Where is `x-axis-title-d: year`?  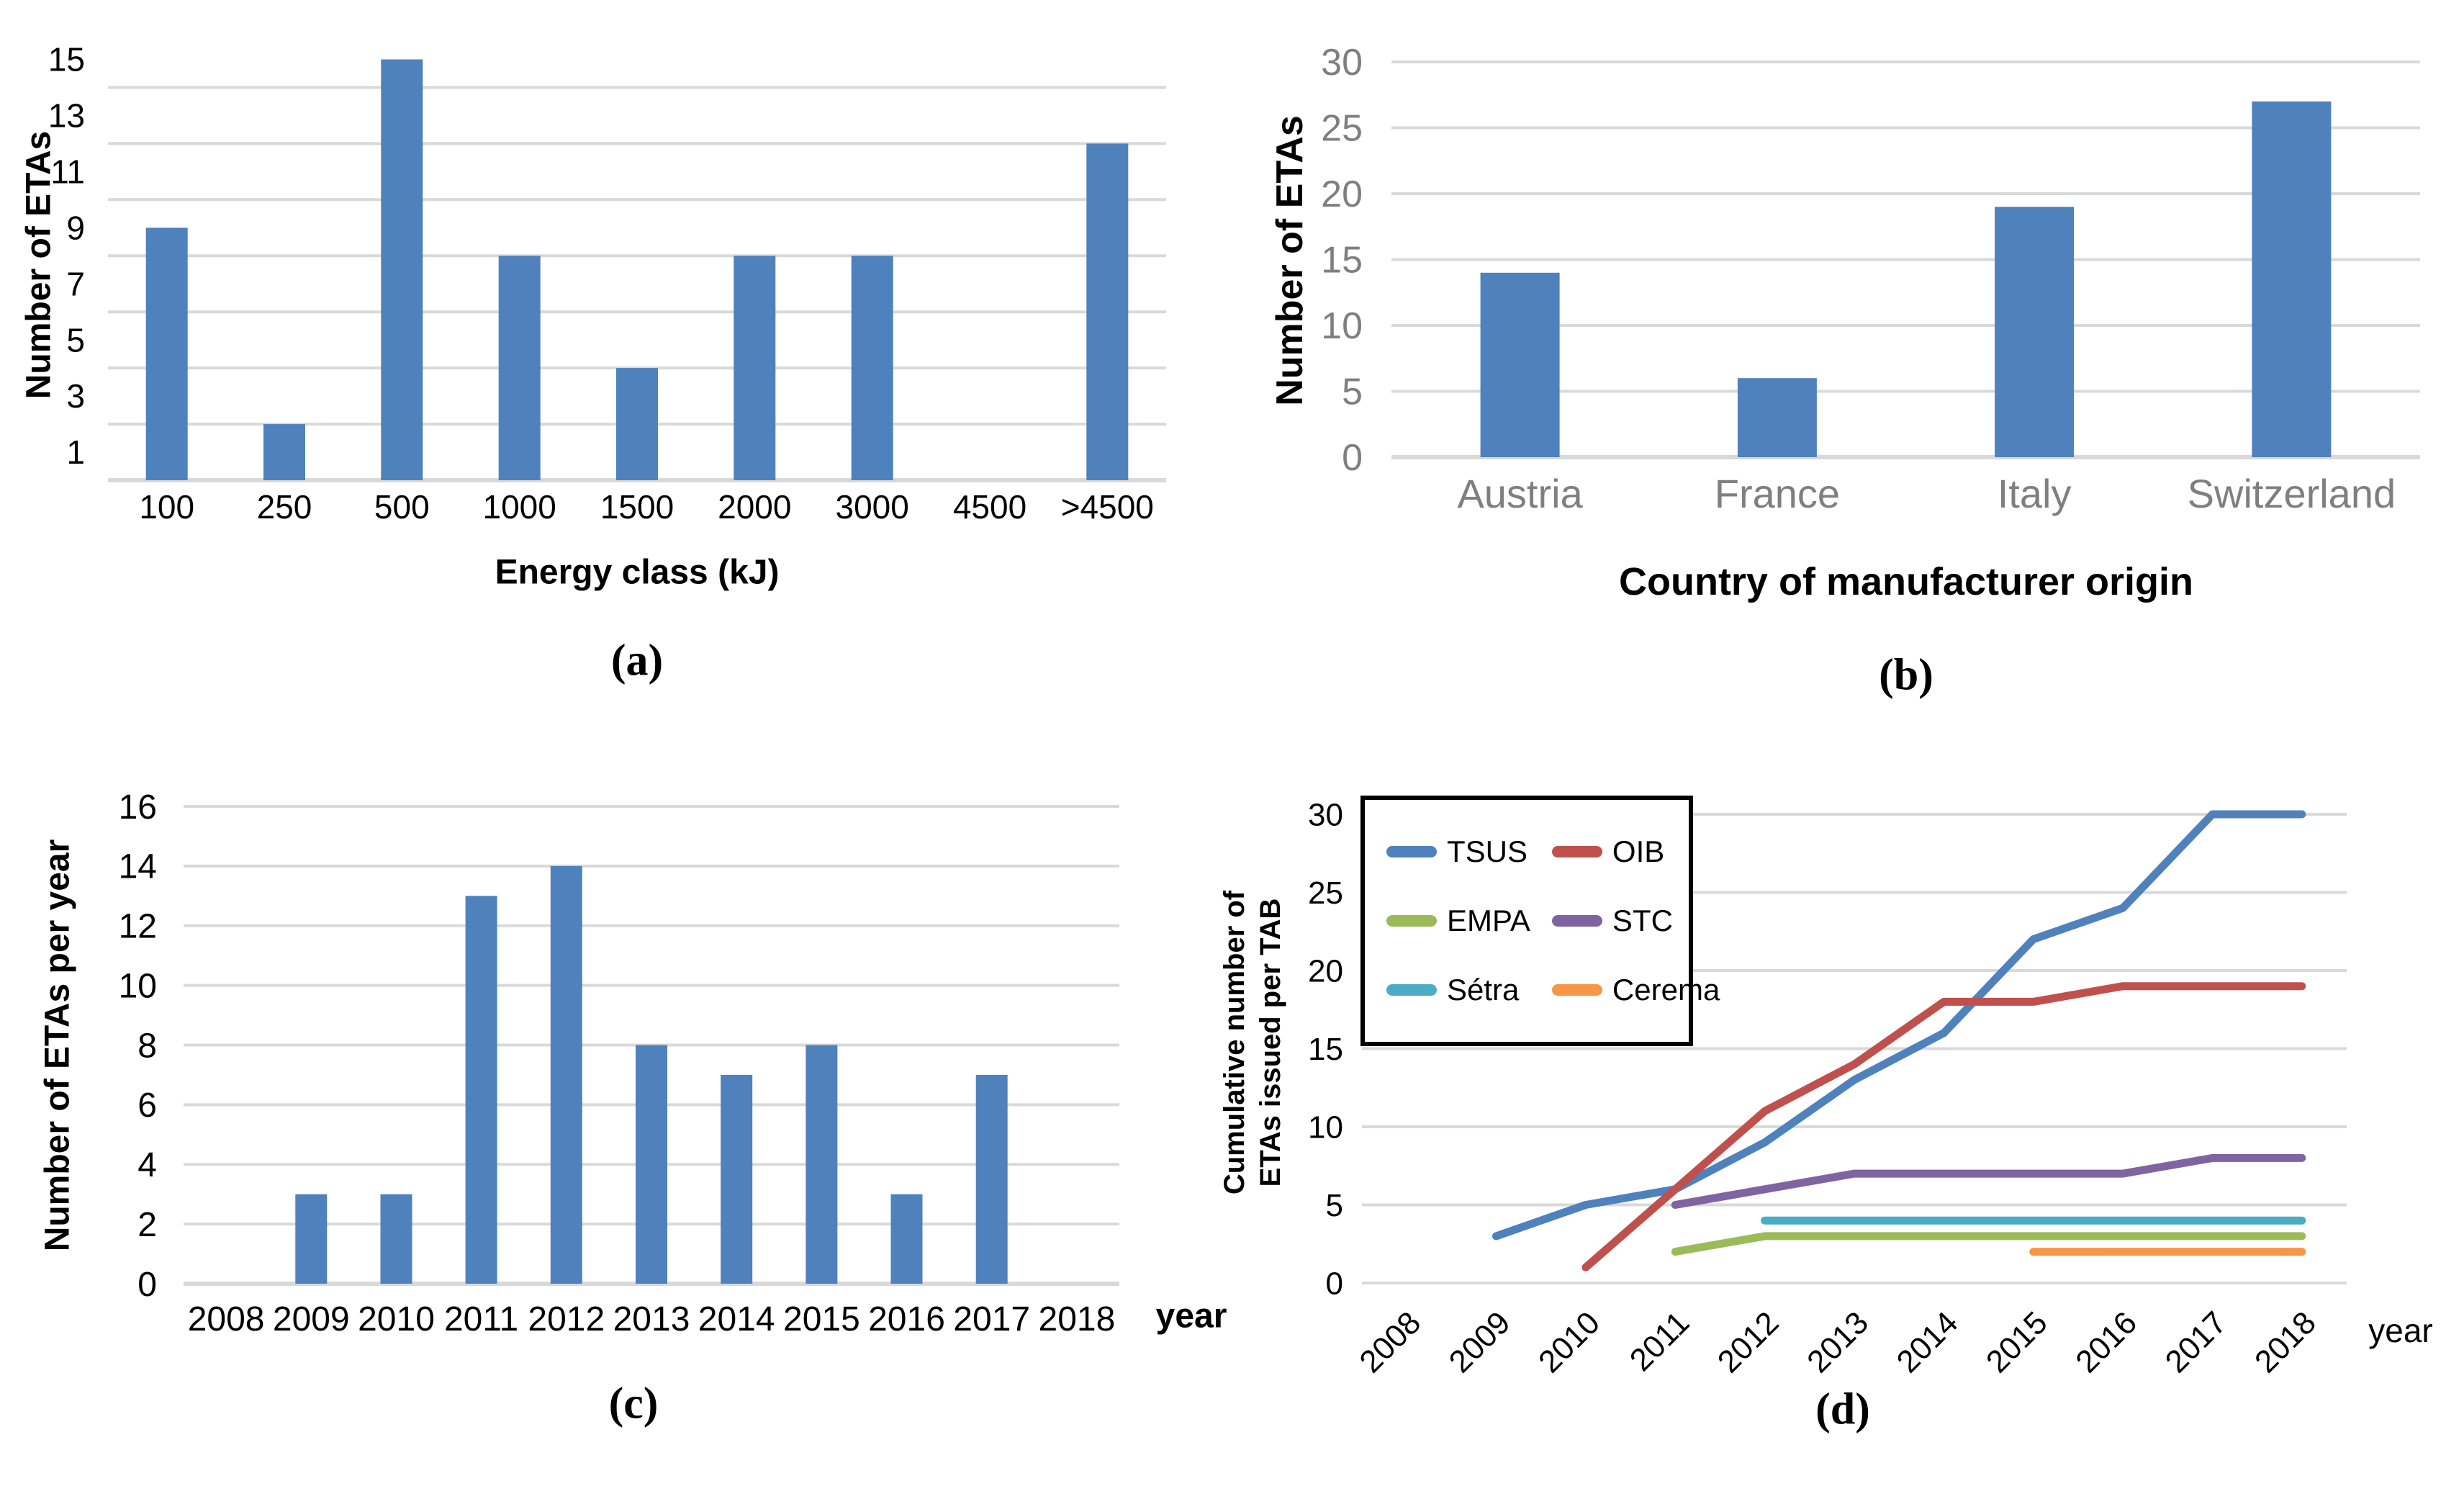 x-axis-title-d: year is located at coordinates (2400, 1330).